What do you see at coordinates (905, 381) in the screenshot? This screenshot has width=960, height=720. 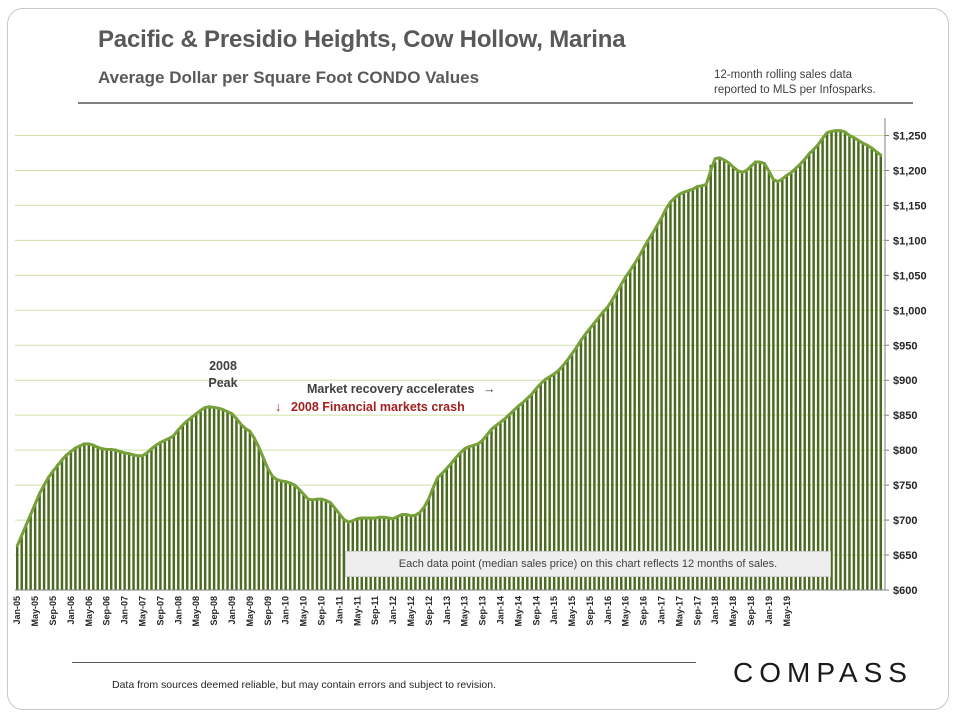 I see `y-tick-label: $900` at bounding box center [905, 381].